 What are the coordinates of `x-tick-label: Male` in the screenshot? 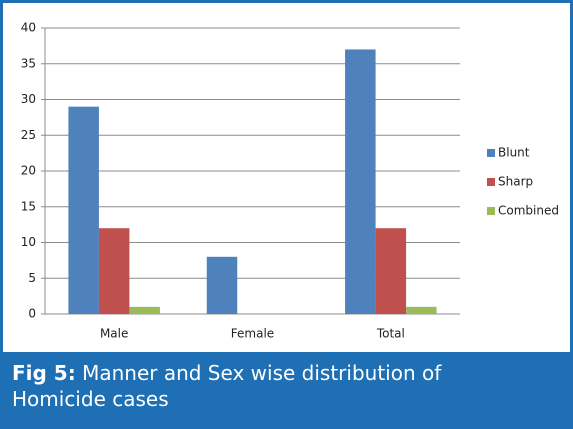 It's located at (114, 334).